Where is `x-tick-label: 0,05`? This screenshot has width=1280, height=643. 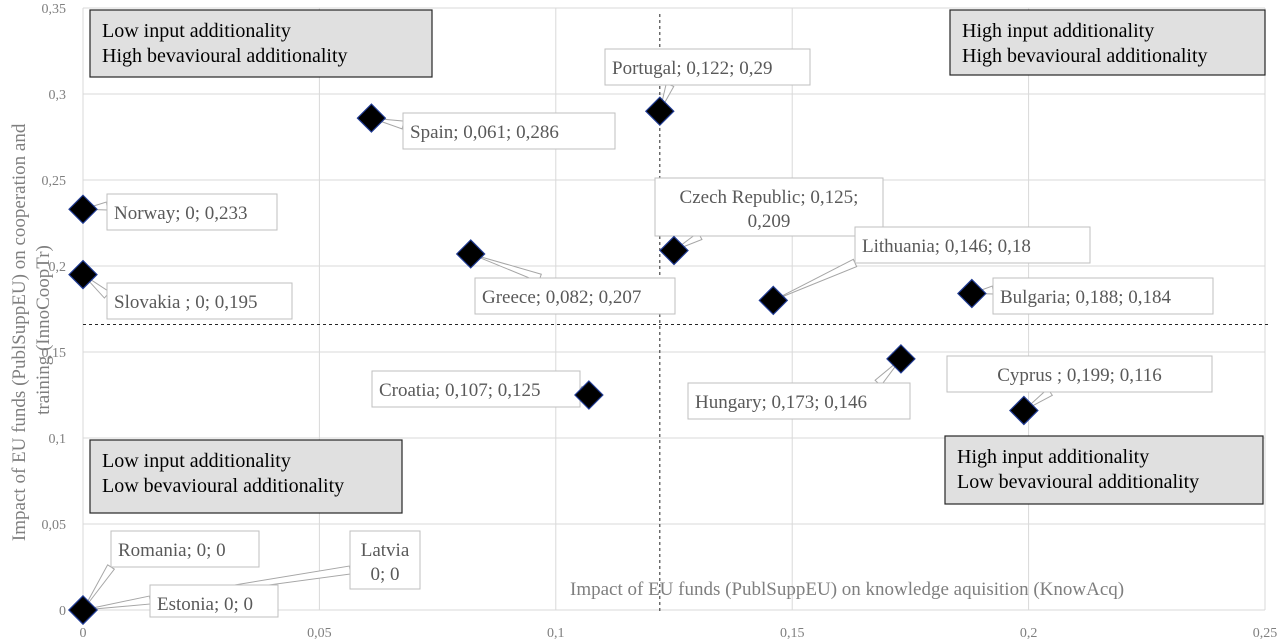 x-tick-label: 0,05 is located at coordinates (319, 633).